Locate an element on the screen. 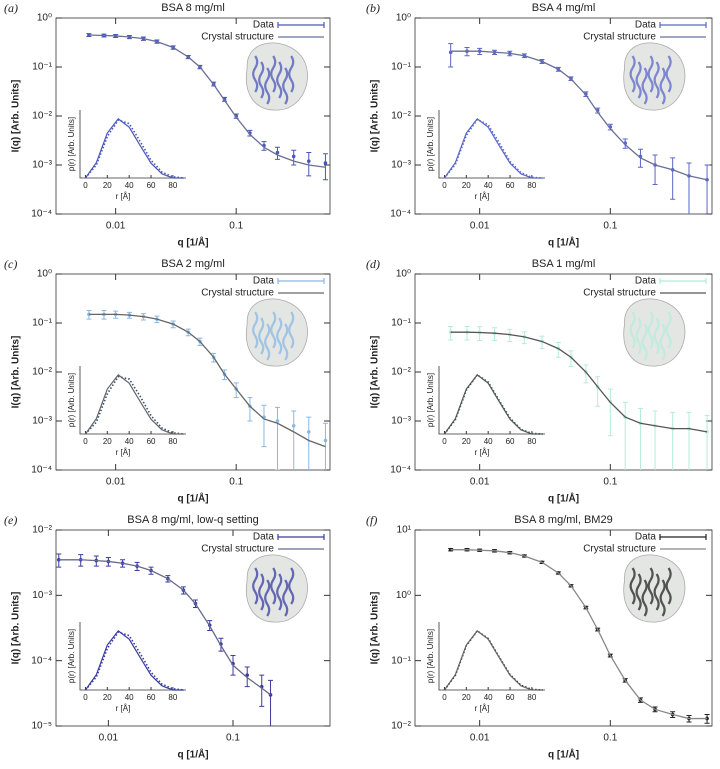 The width and height of the screenshot is (720, 769). plot-frame is located at coordinates (563, 628).